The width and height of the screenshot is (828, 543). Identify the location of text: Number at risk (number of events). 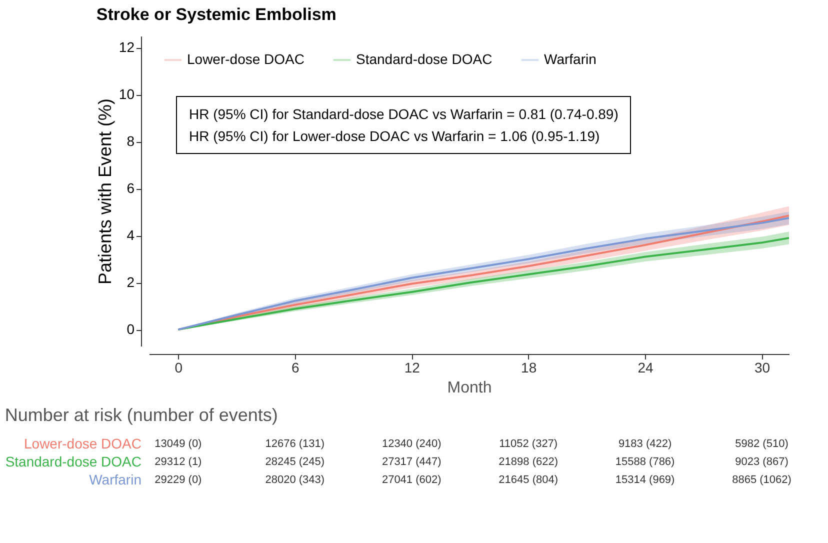
(141, 415).